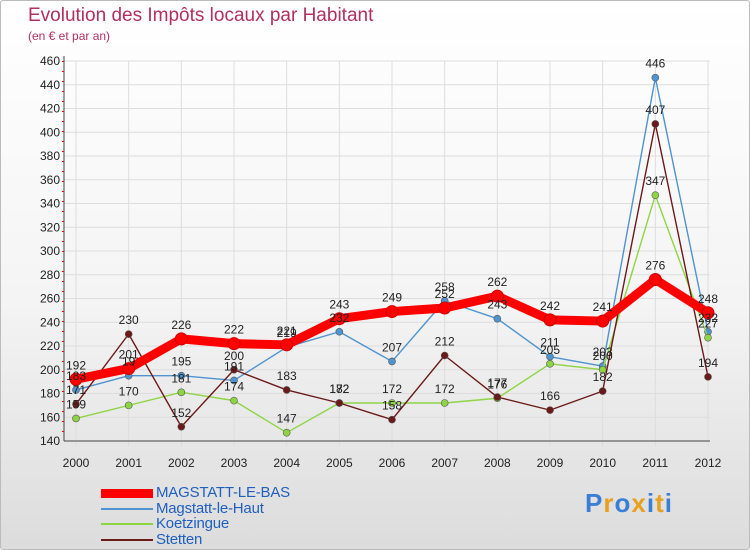 This screenshot has height=550, width=750. I want to click on logo-letter: o, so click(623, 503).